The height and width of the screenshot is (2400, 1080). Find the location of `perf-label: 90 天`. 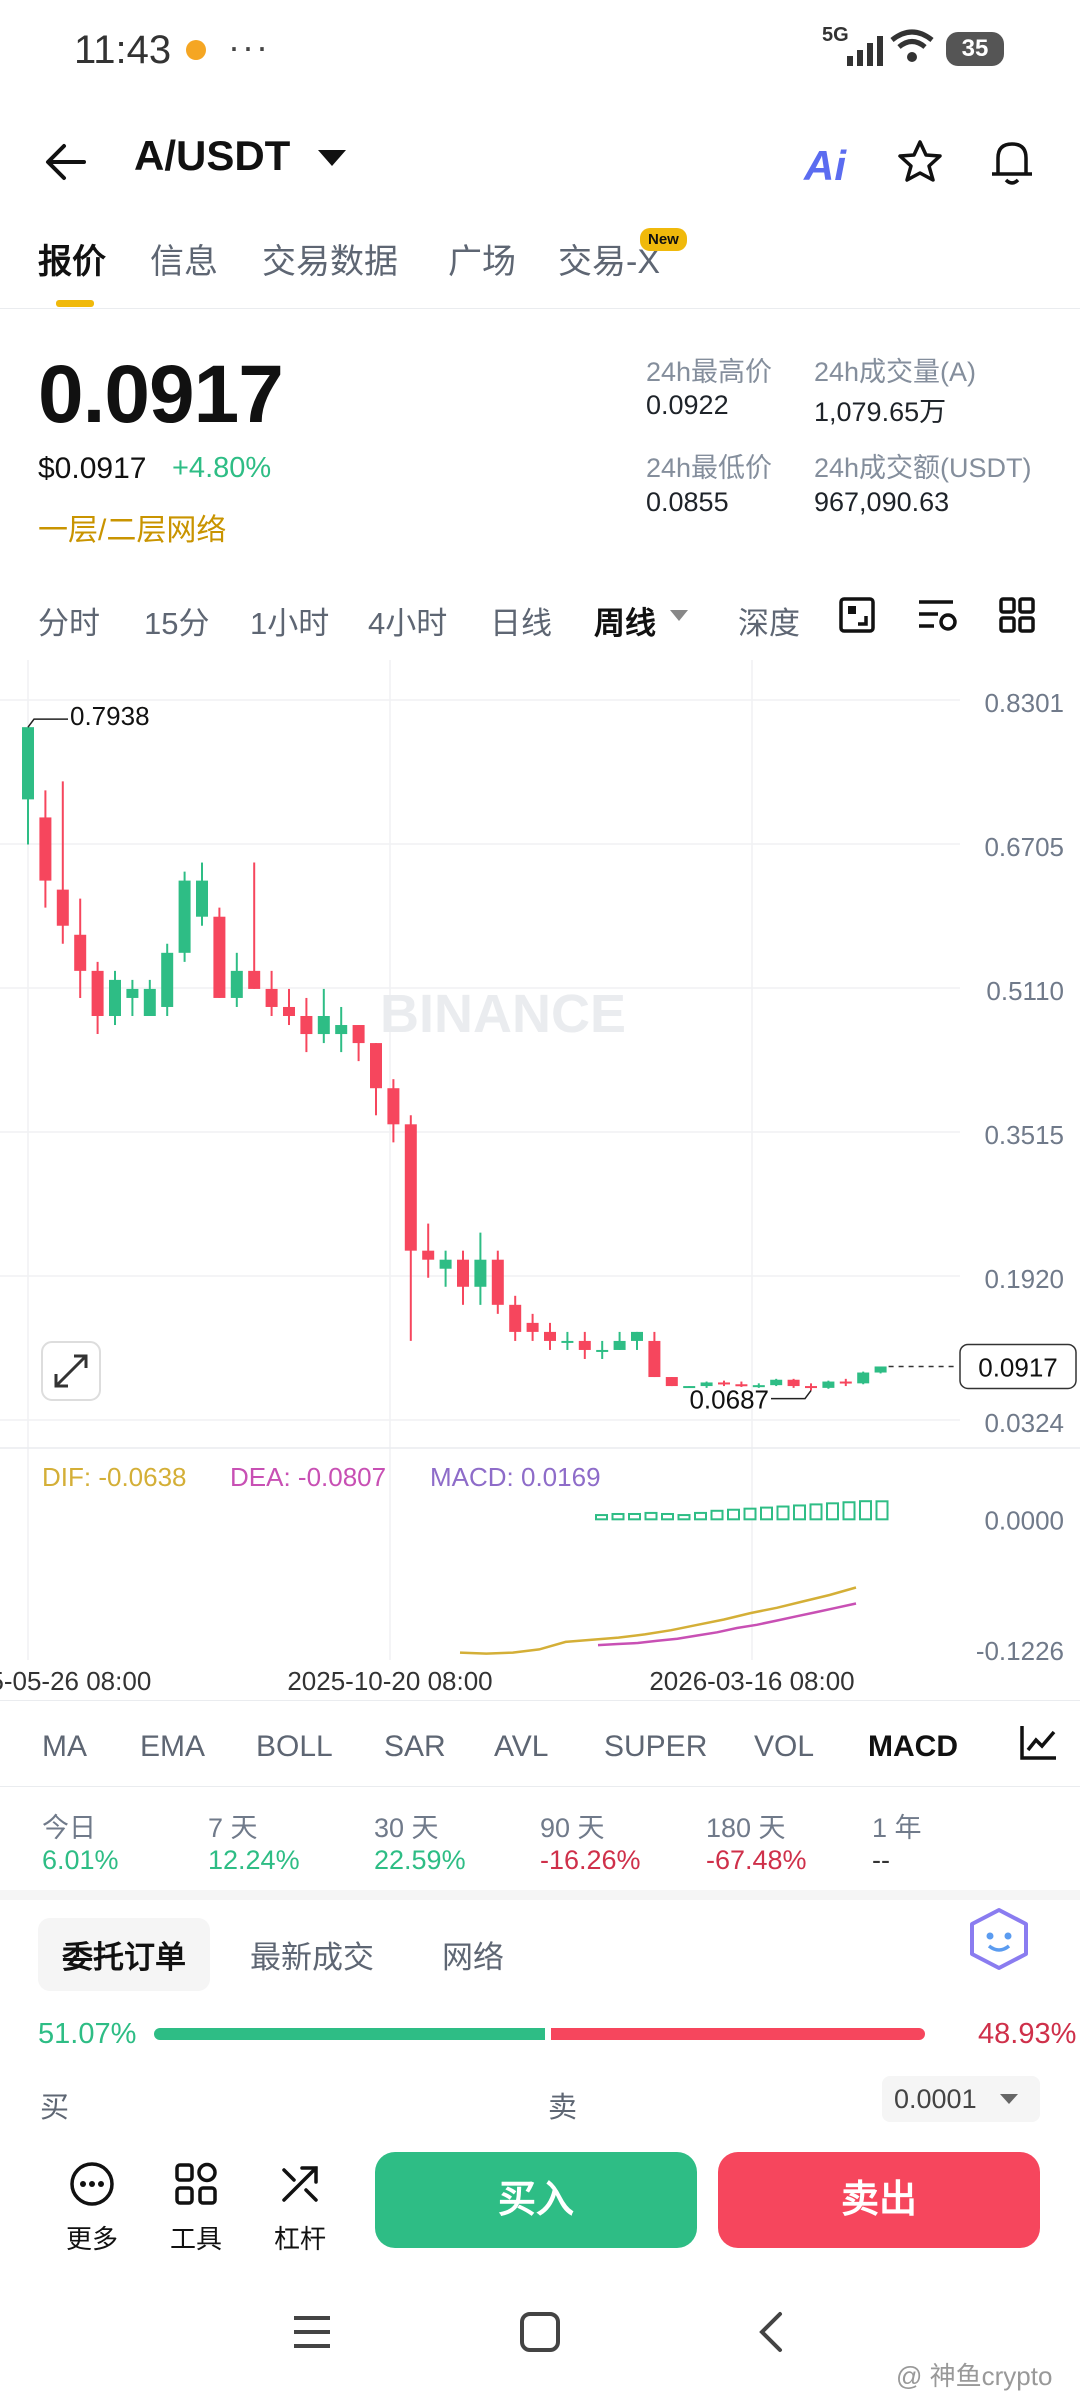

perf-label: 90 天 is located at coordinates (572, 1828).